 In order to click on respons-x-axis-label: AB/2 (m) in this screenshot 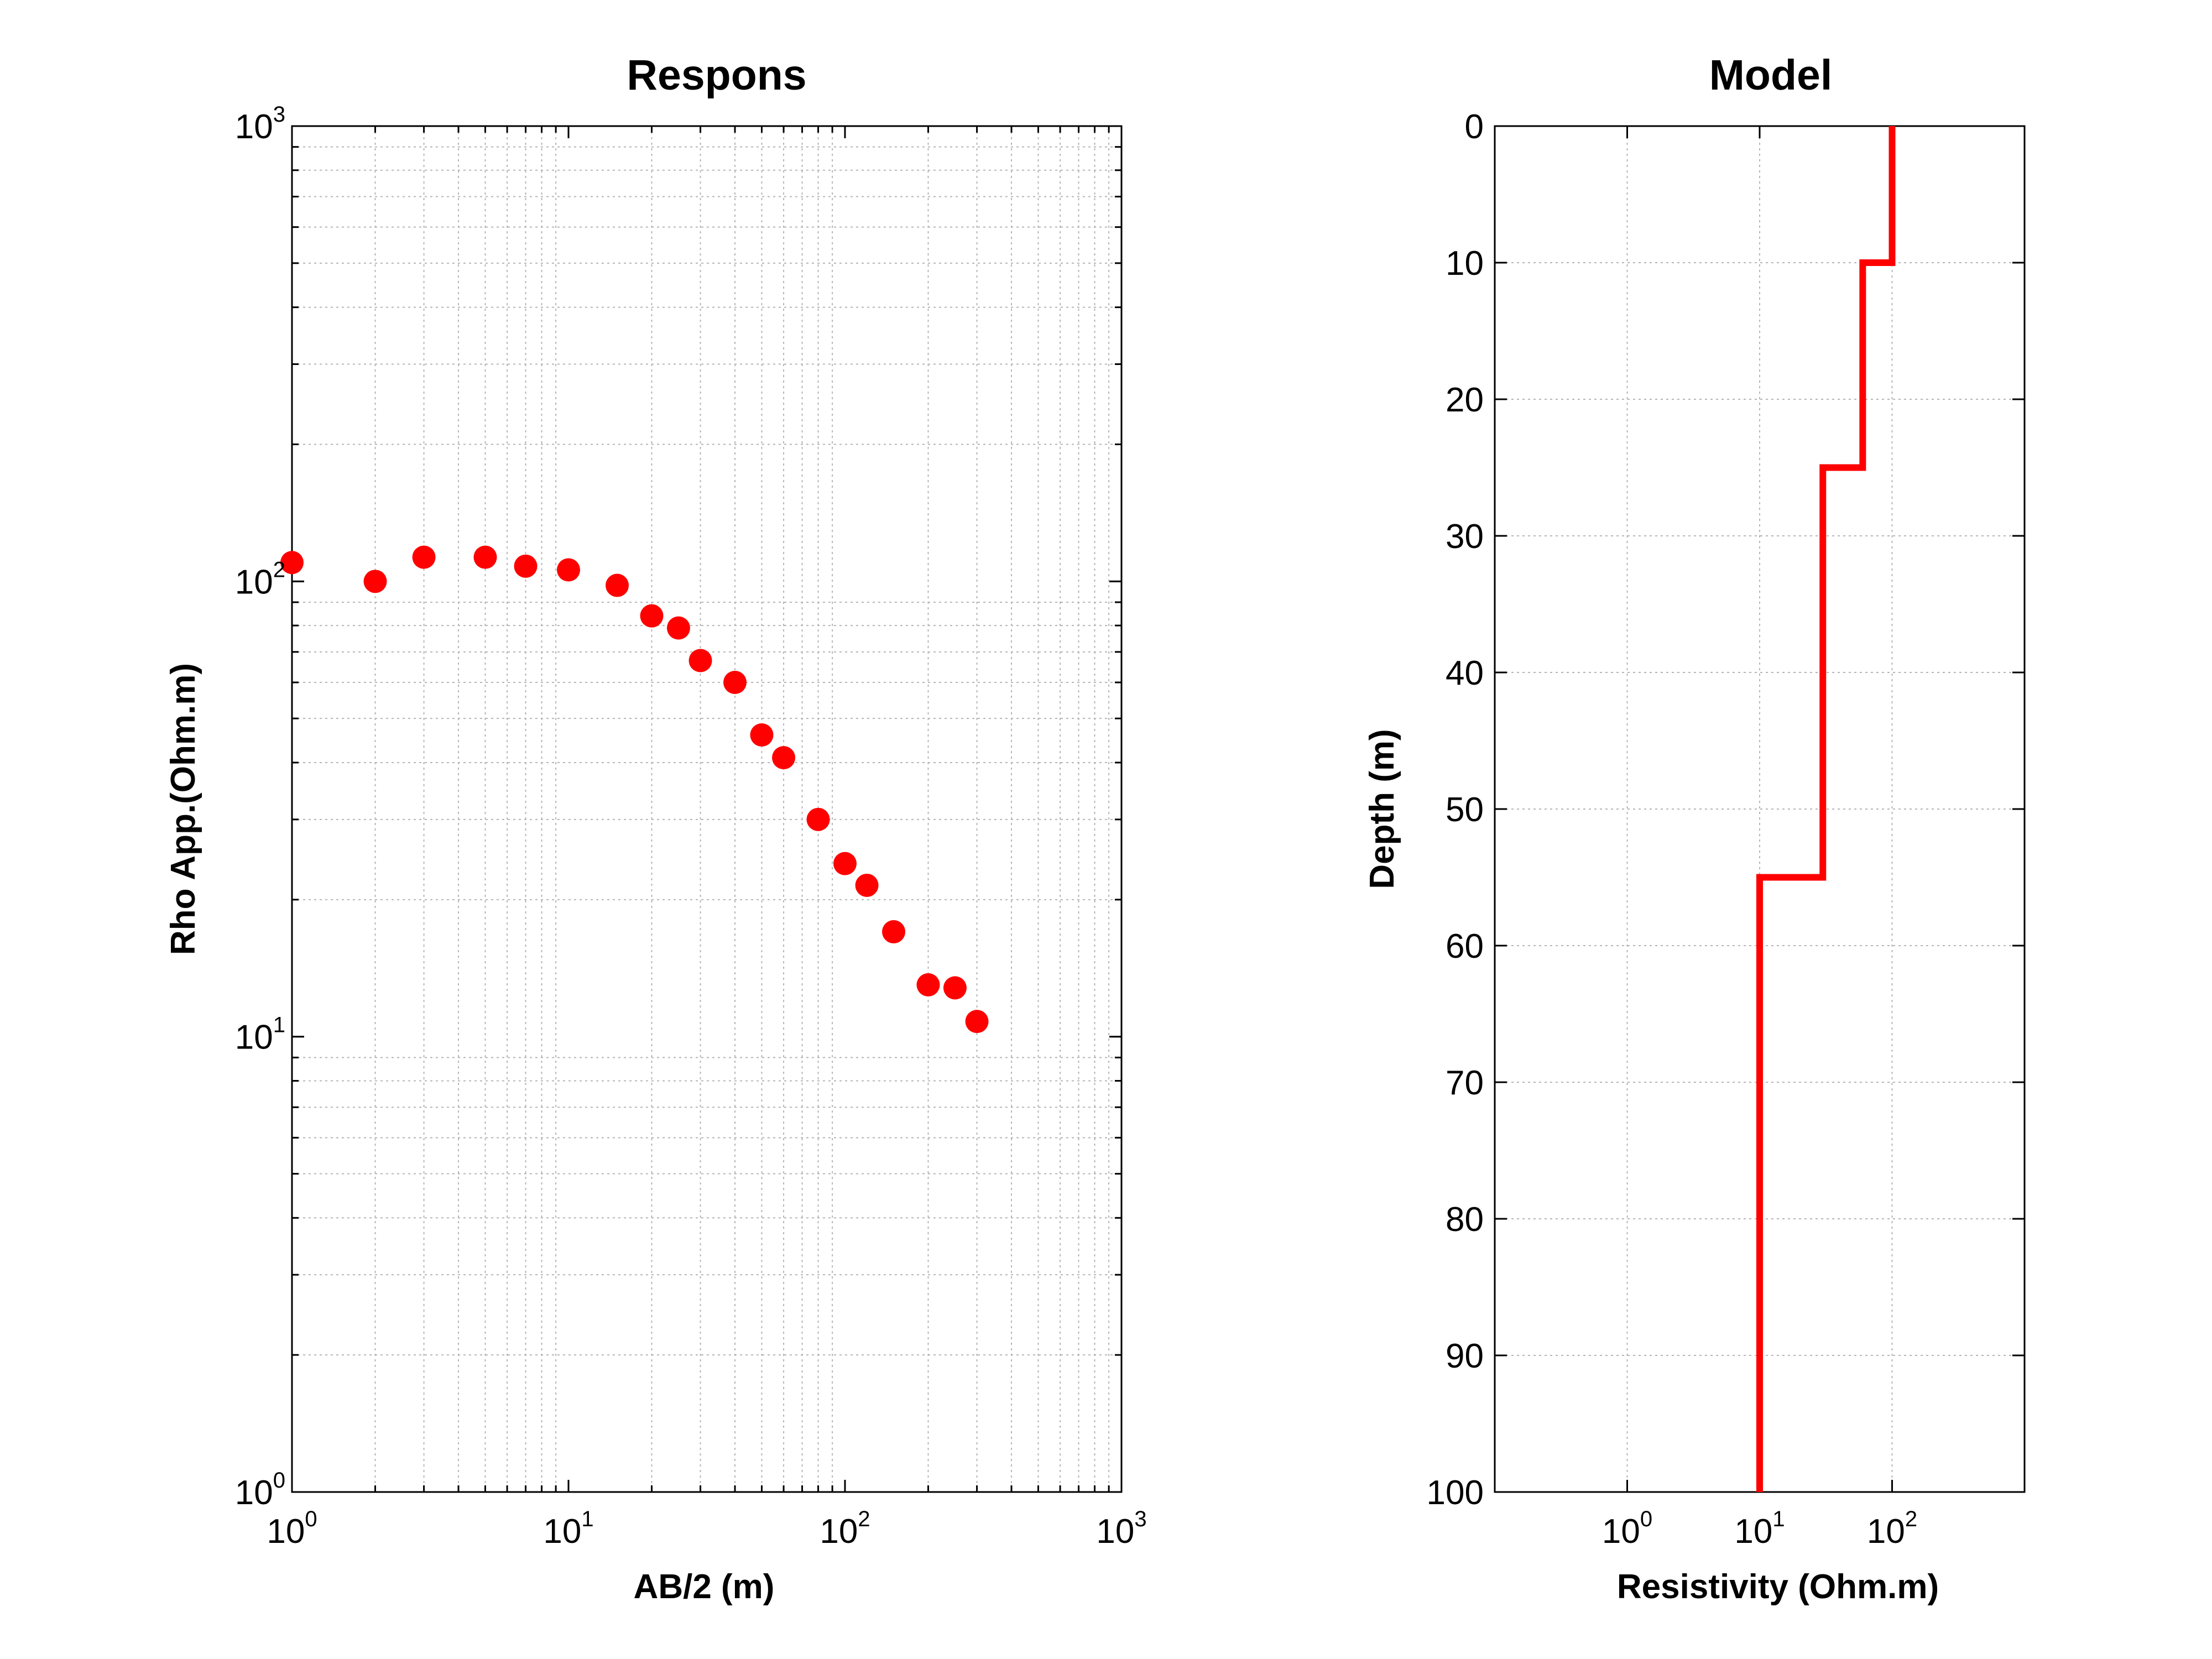, I will do `click(705, 1587)`.